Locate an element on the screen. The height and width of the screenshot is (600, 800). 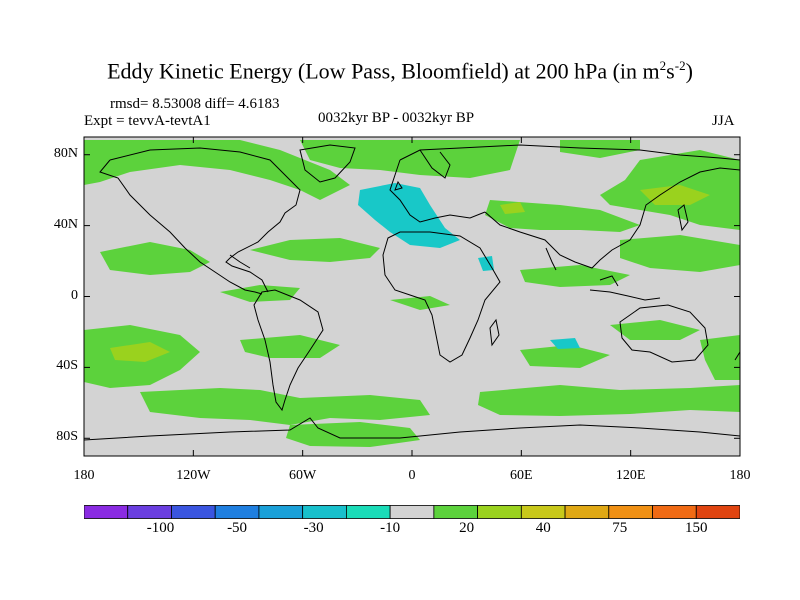
lat-tick-label: 80N is located at coordinates (65, 153).